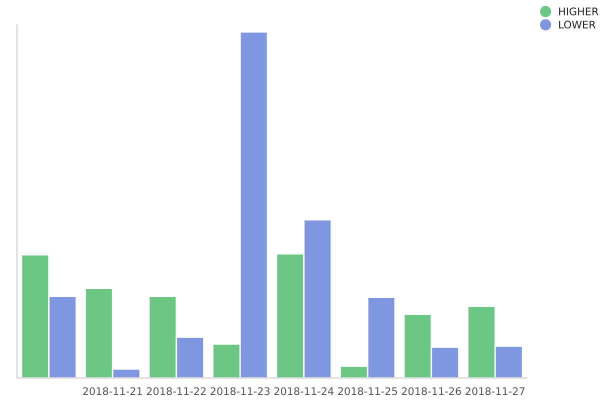  What do you see at coordinates (495, 391) in the screenshot?
I see `x-tick-label: 2018-11-27` at bounding box center [495, 391].